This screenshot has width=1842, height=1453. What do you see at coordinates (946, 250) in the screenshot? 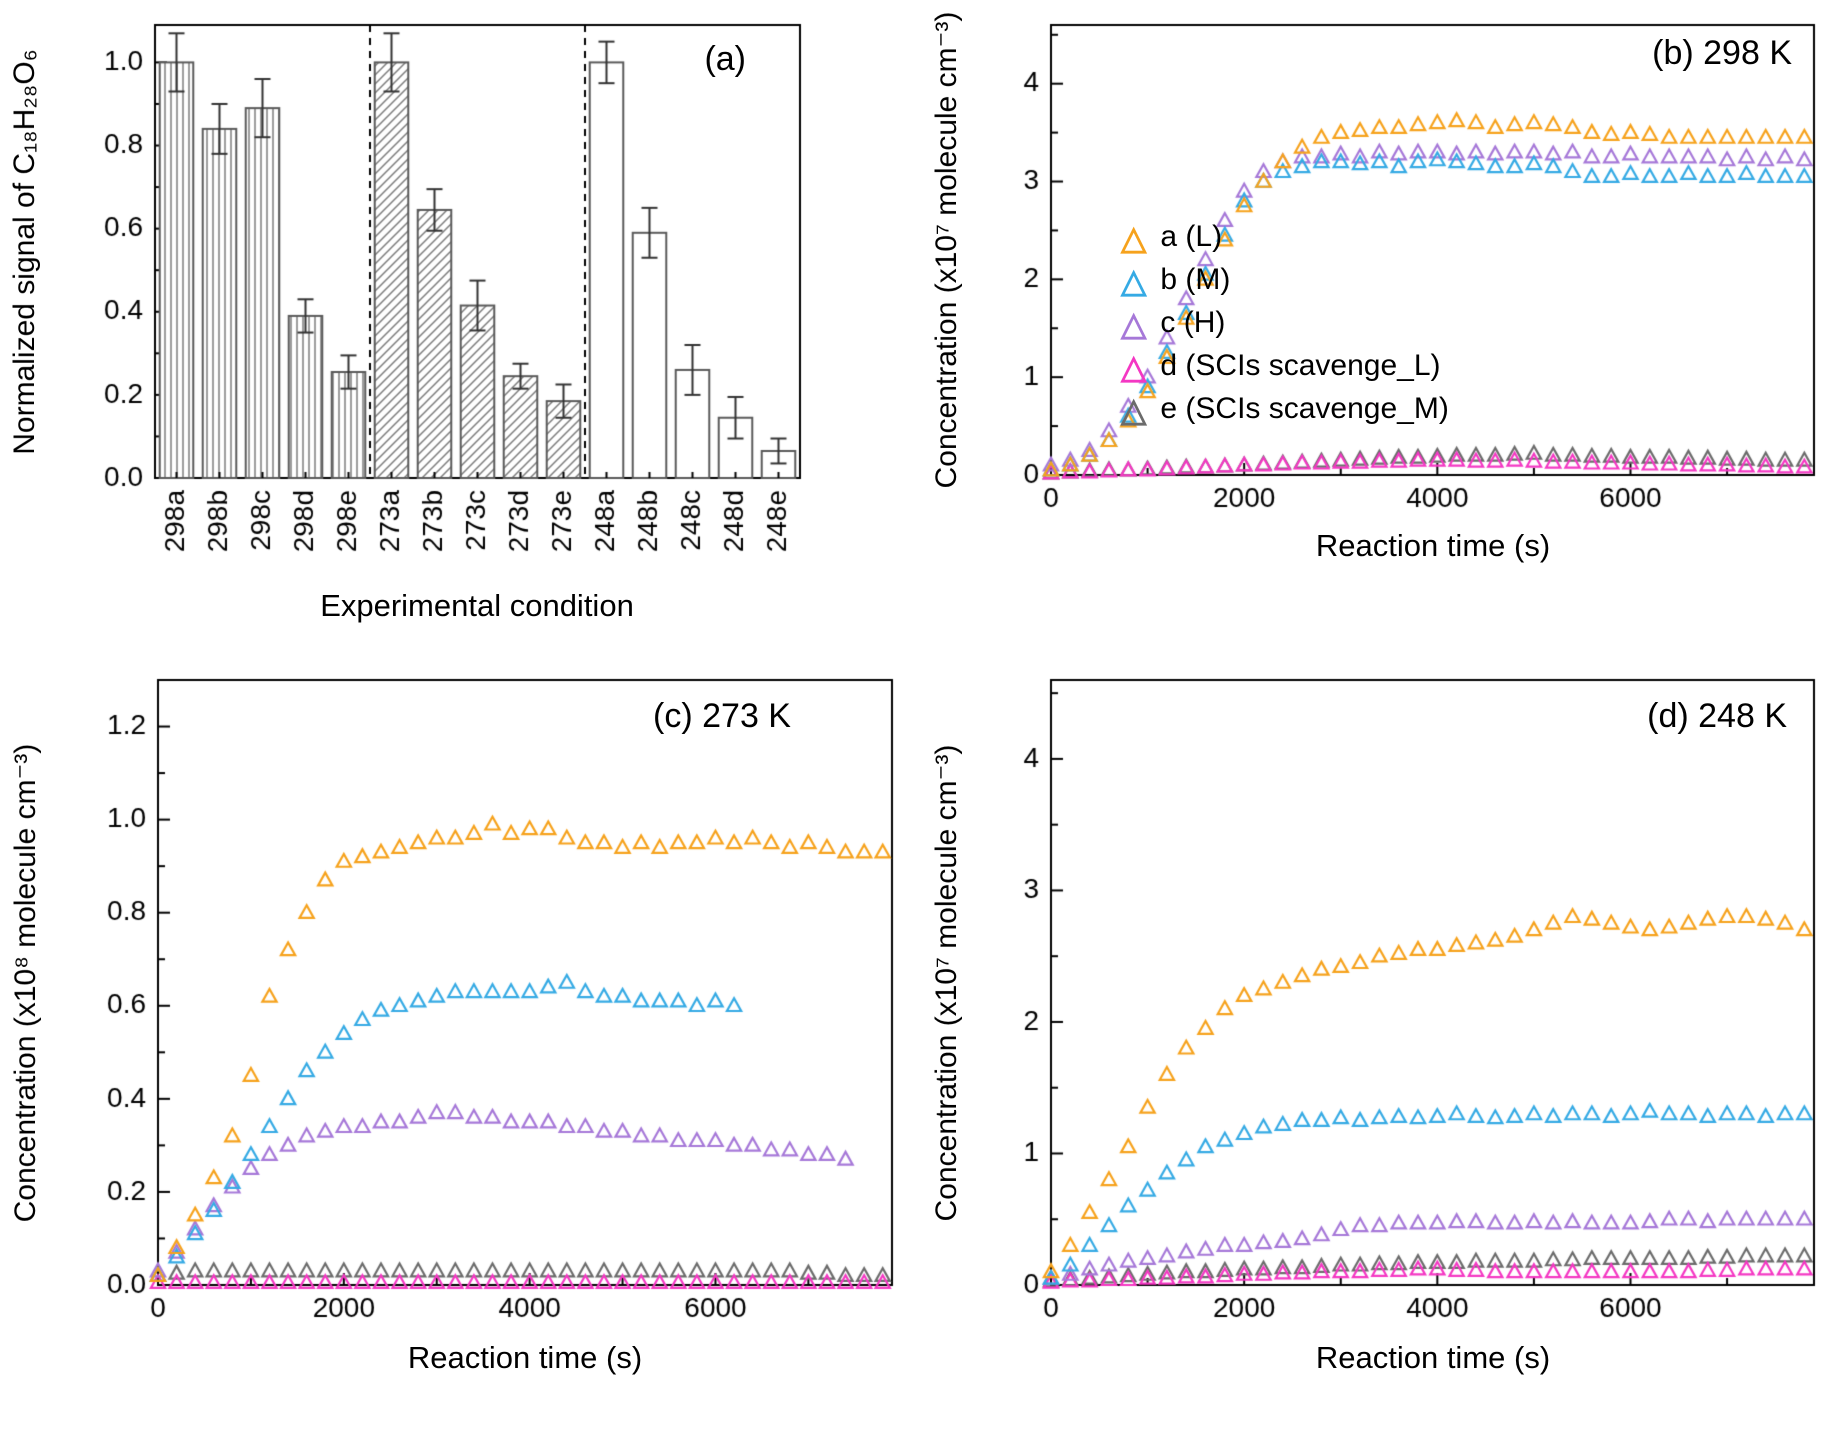
I see `panel-b-y-axis-label: Concentration (x10⁷ molecule cm⁻³)` at bounding box center [946, 250].